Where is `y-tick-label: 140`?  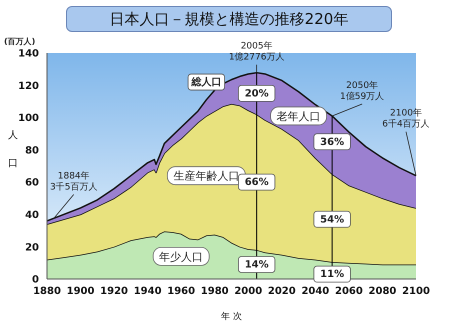 y-tick-label: 140 is located at coordinates (29, 54).